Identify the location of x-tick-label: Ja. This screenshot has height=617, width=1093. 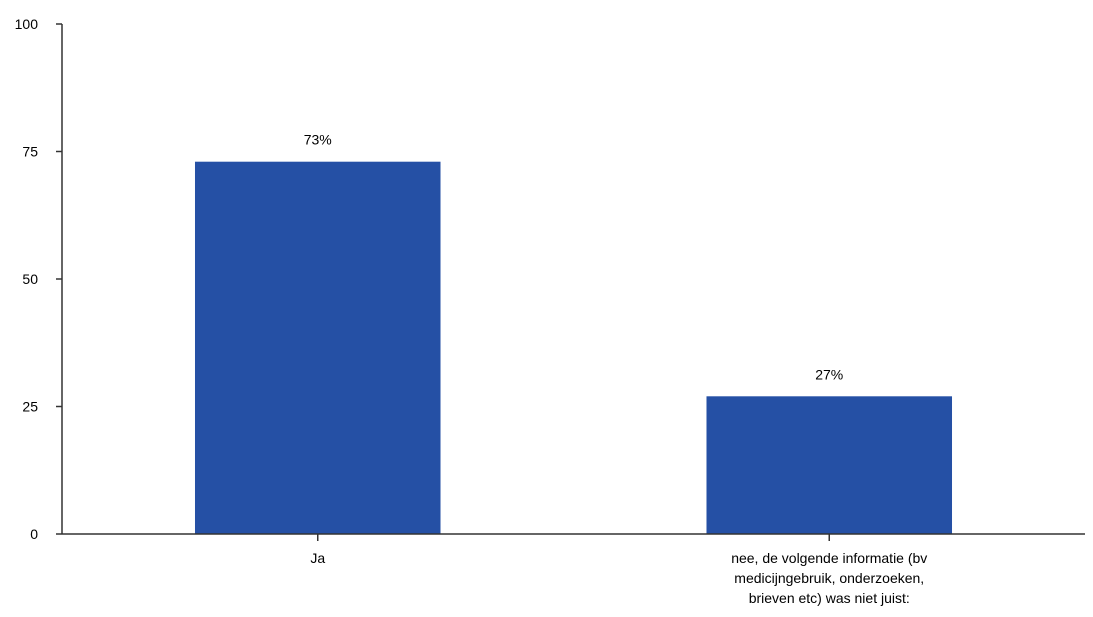
(317, 558).